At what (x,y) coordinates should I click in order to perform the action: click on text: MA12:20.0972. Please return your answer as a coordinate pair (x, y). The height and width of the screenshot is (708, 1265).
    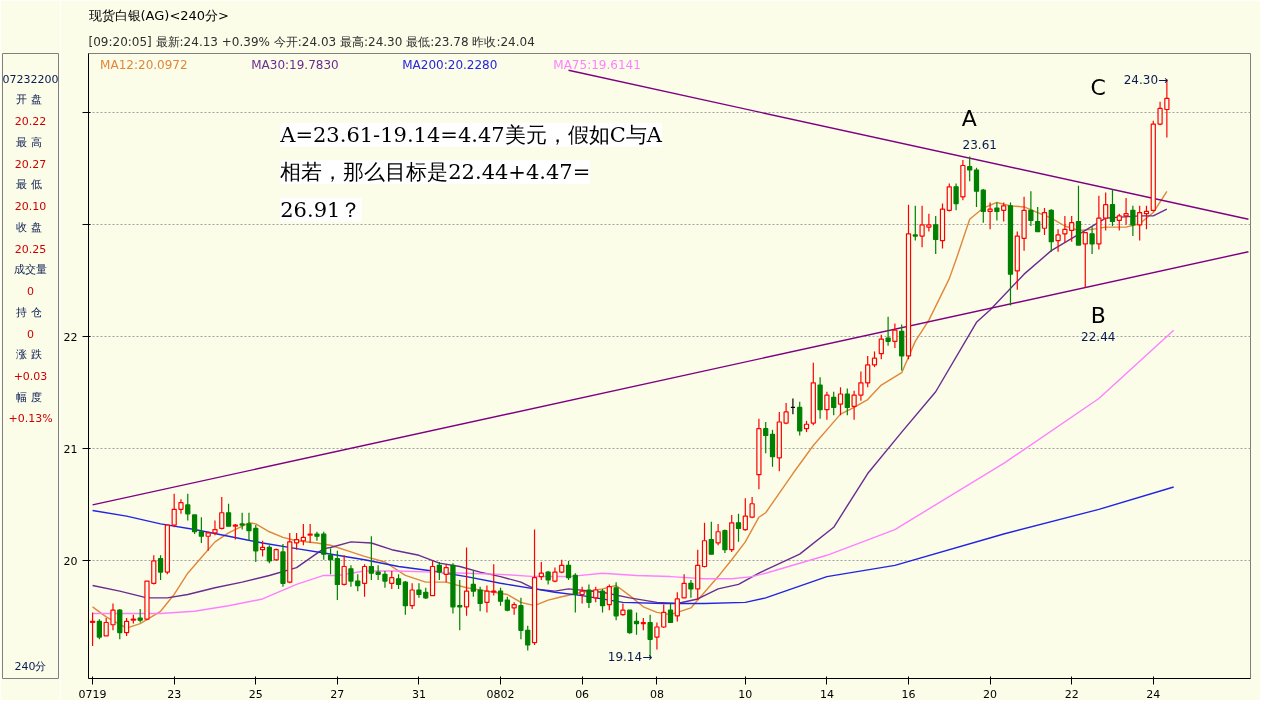
    Looking at the image, I should click on (144, 64).